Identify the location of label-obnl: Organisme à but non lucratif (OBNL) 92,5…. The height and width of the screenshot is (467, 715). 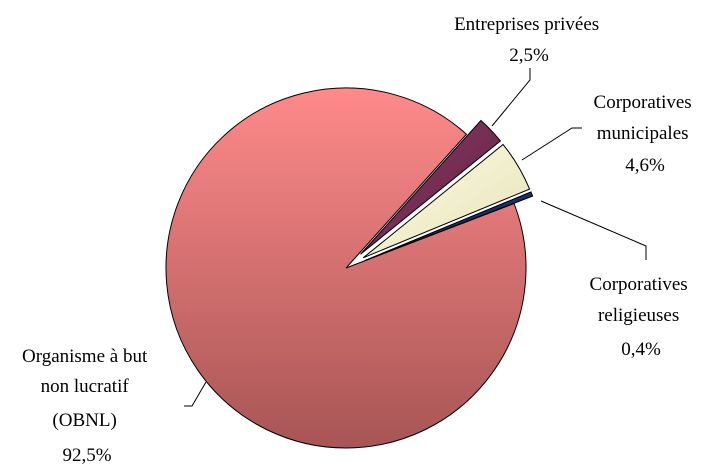
(87, 406).